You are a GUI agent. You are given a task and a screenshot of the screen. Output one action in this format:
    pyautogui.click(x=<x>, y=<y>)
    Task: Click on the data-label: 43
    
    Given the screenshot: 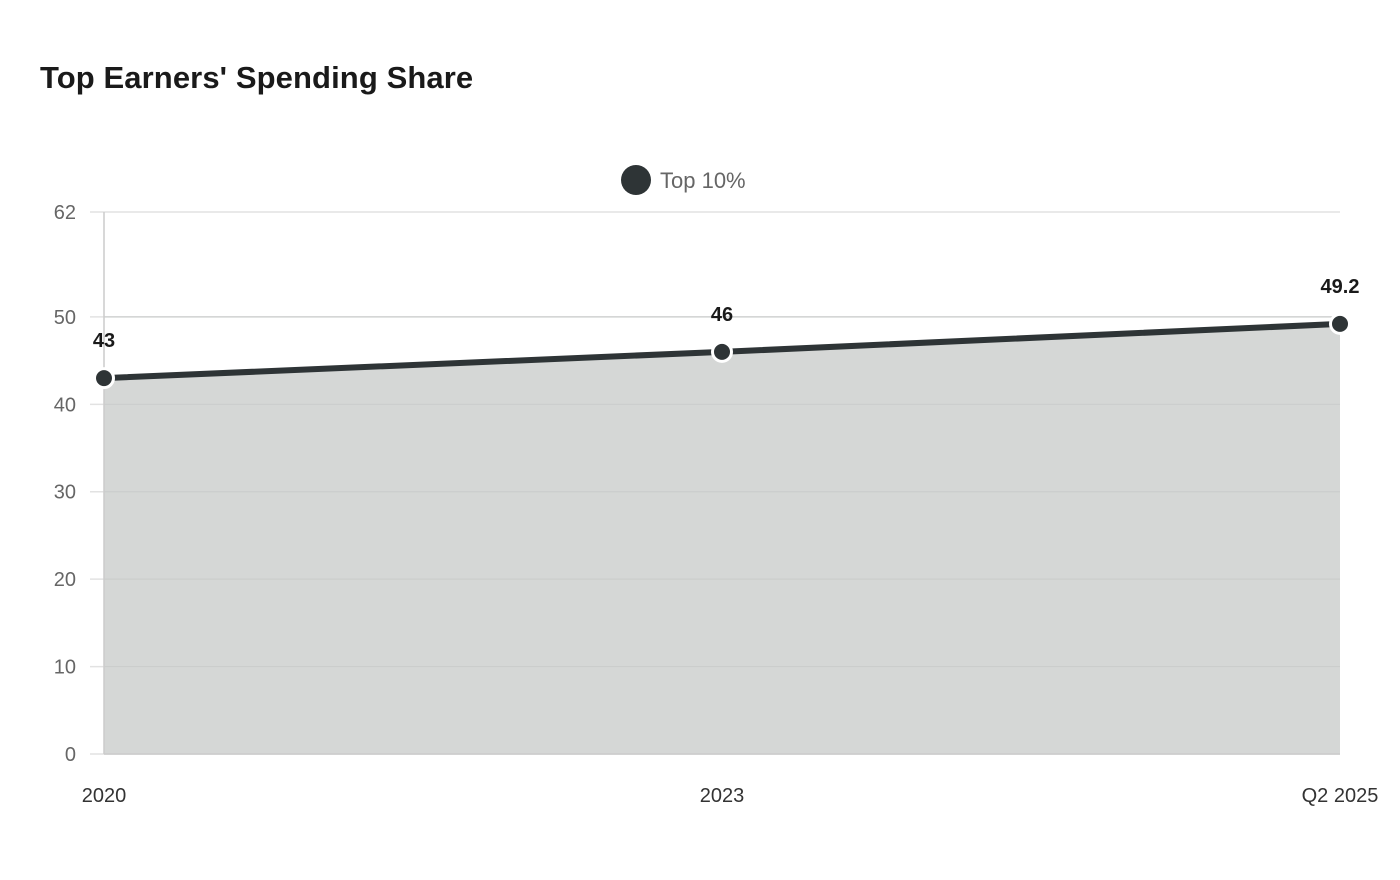 What is the action you would take?
    pyautogui.click(x=104, y=341)
    